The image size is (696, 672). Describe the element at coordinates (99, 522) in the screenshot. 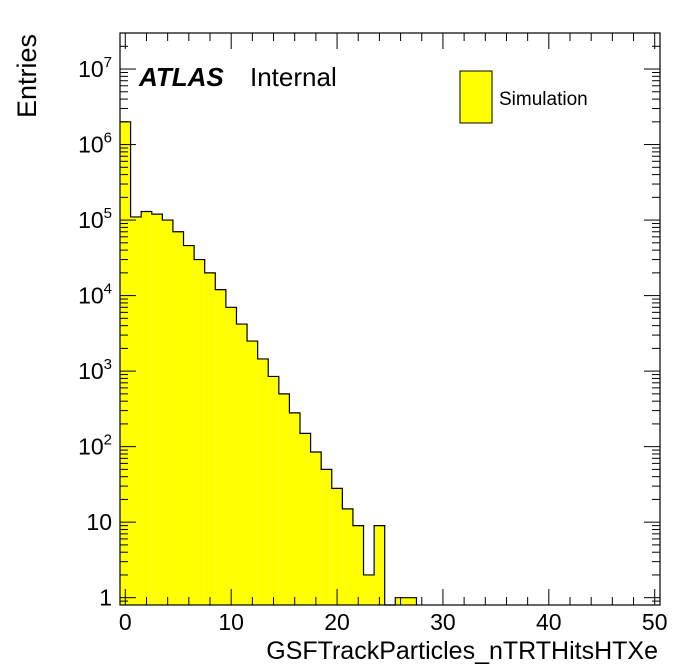

I see `y-tick-label: 10` at that location.